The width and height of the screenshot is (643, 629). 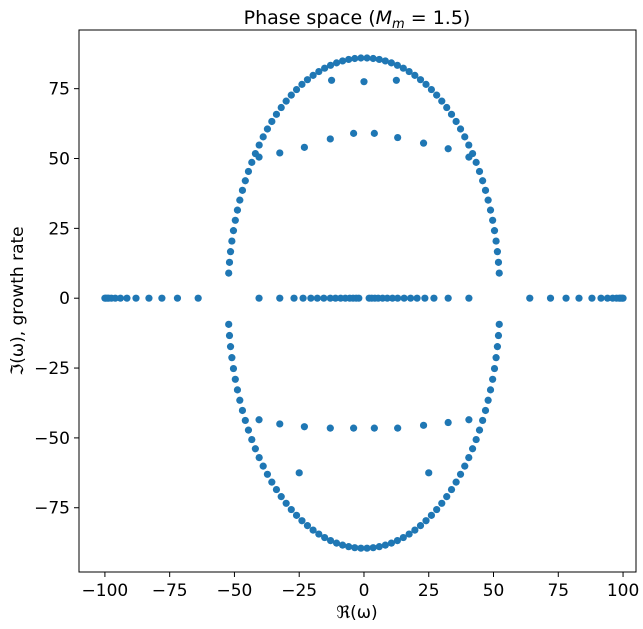 I want to click on chart-title-suffix: = 1.5), so click(x=438, y=18).